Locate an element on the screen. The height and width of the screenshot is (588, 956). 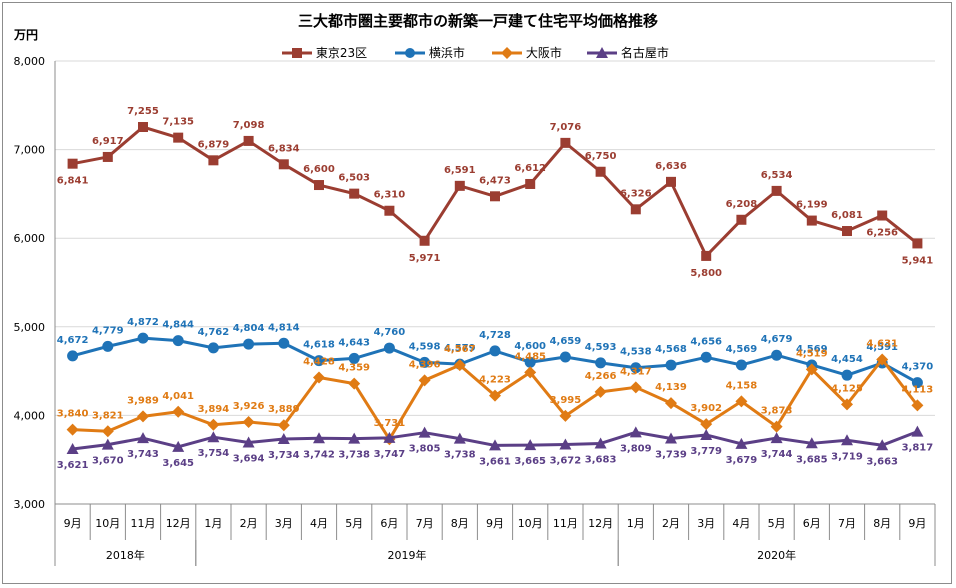
data-label: 3,621 is located at coordinates (73, 465).